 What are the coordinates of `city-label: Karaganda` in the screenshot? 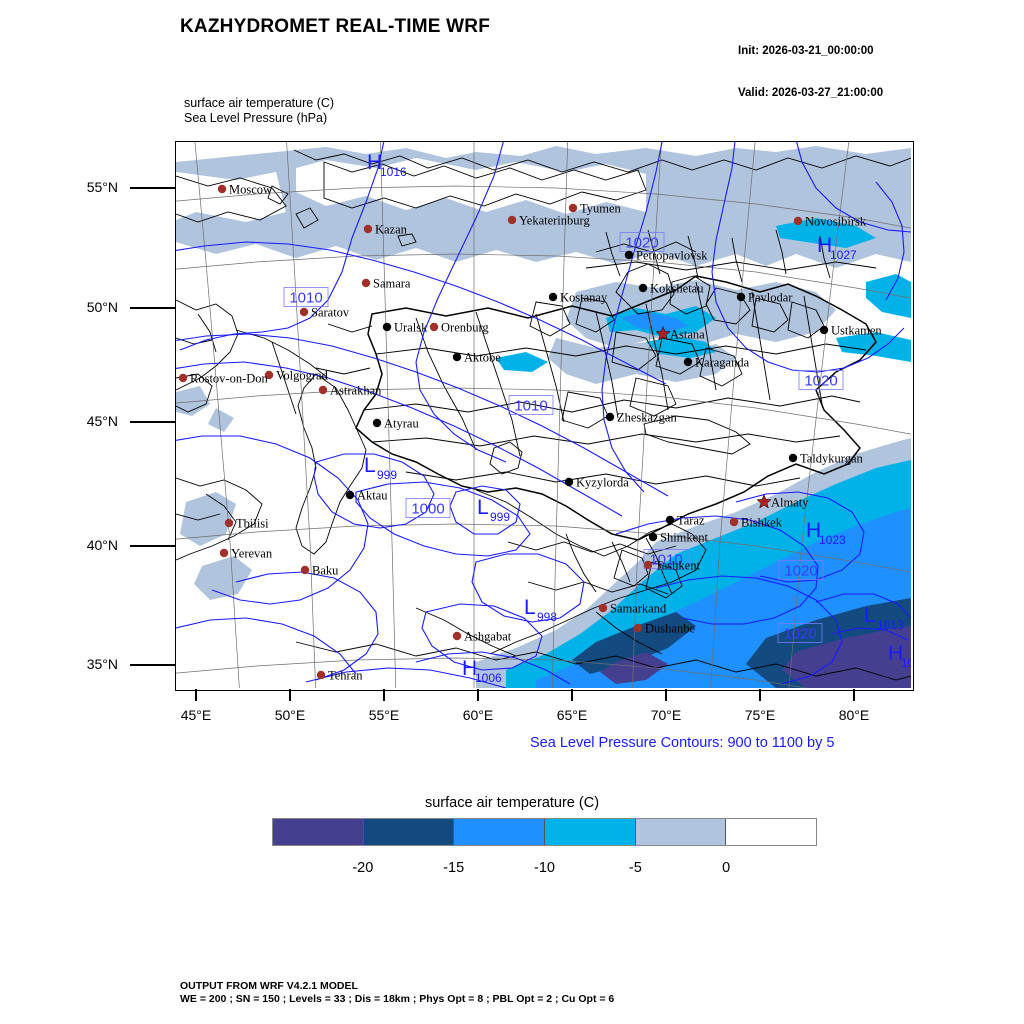 It's located at (722, 363).